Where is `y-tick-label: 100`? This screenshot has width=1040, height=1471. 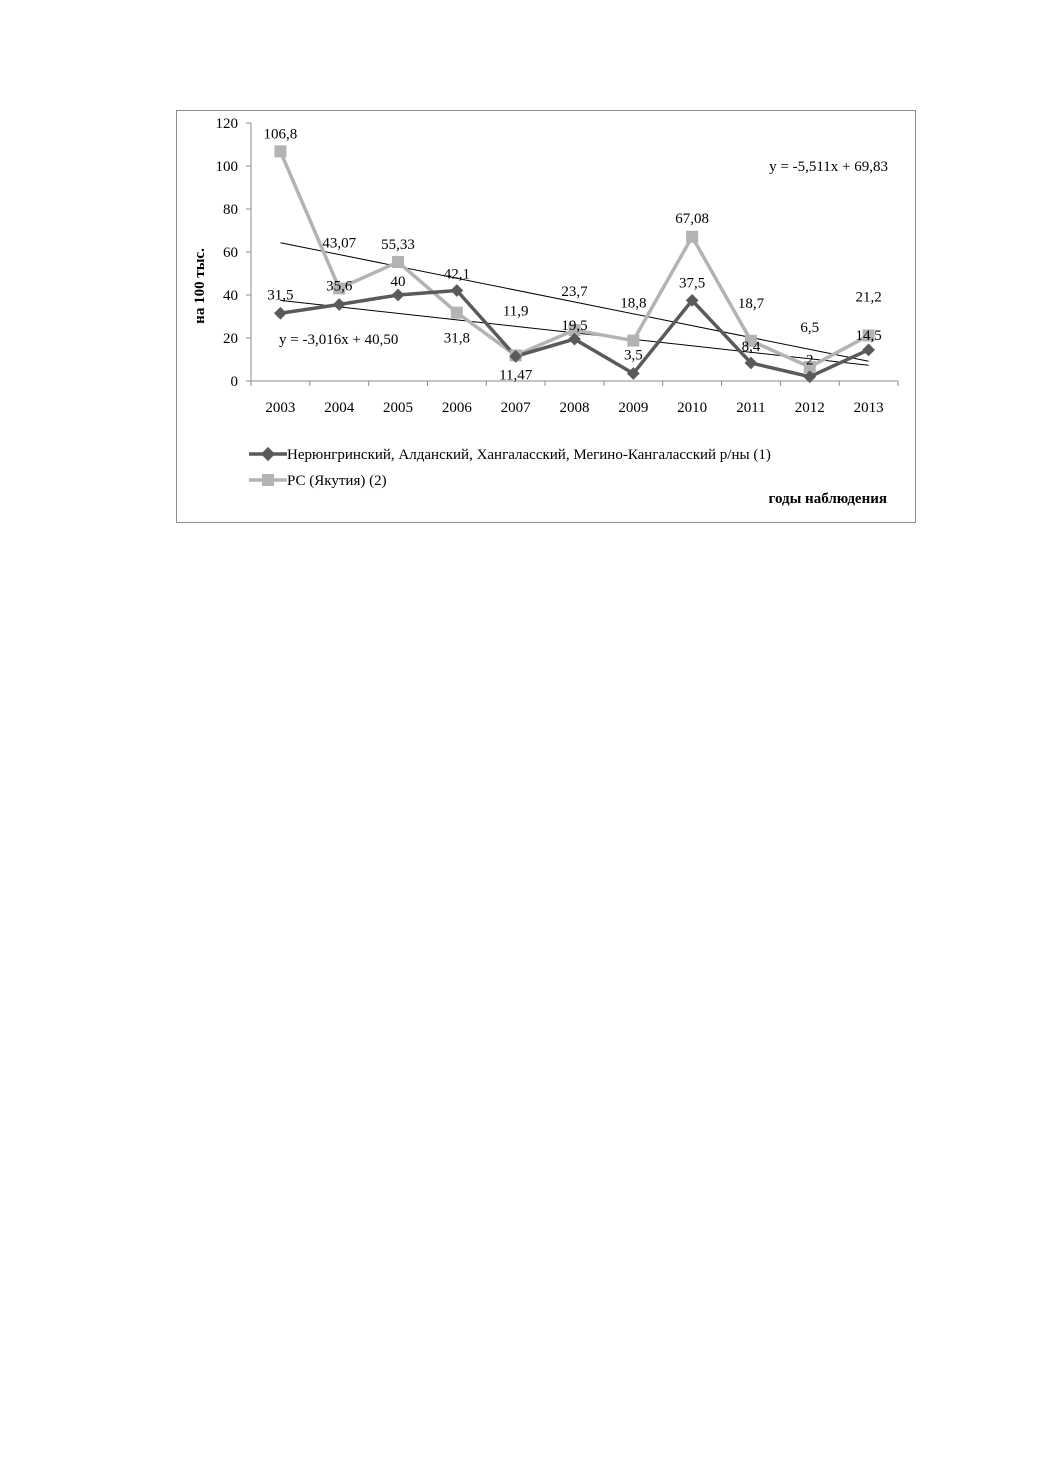
y-tick-label: 100 is located at coordinates (227, 167).